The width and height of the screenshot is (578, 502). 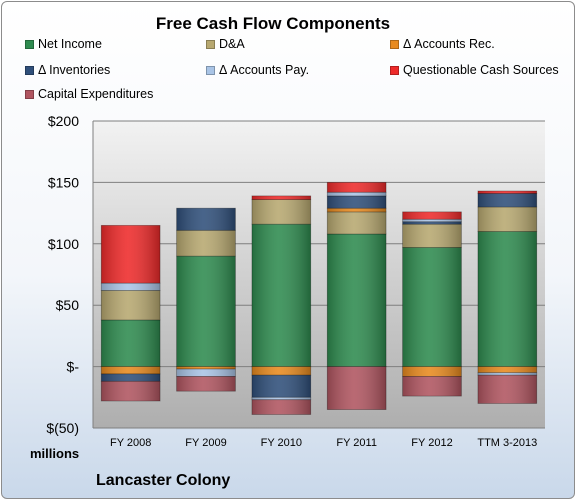 What do you see at coordinates (356, 443) in the screenshot?
I see `x-tick-label: FY 2011` at bounding box center [356, 443].